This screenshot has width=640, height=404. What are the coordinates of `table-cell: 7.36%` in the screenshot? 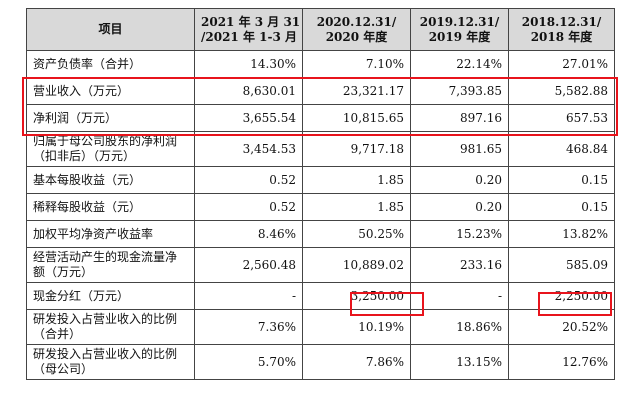 It's located at (248, 327).